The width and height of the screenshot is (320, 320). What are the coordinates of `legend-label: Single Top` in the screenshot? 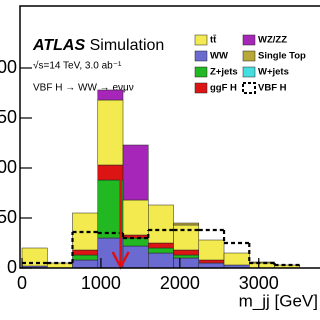 It's located at (282, 56).